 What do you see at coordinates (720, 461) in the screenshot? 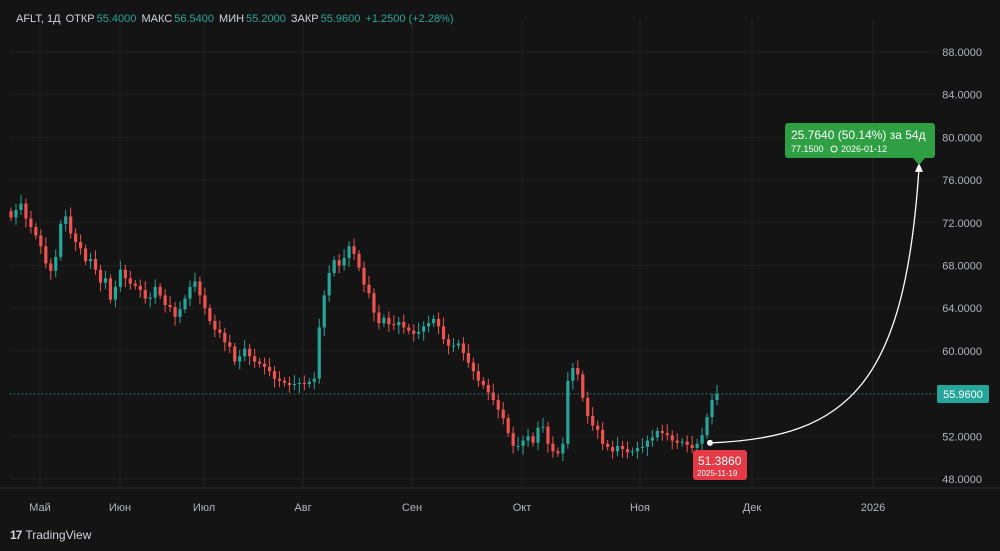
I see `start-value: 51.3860` at bounding box center [720, 461].